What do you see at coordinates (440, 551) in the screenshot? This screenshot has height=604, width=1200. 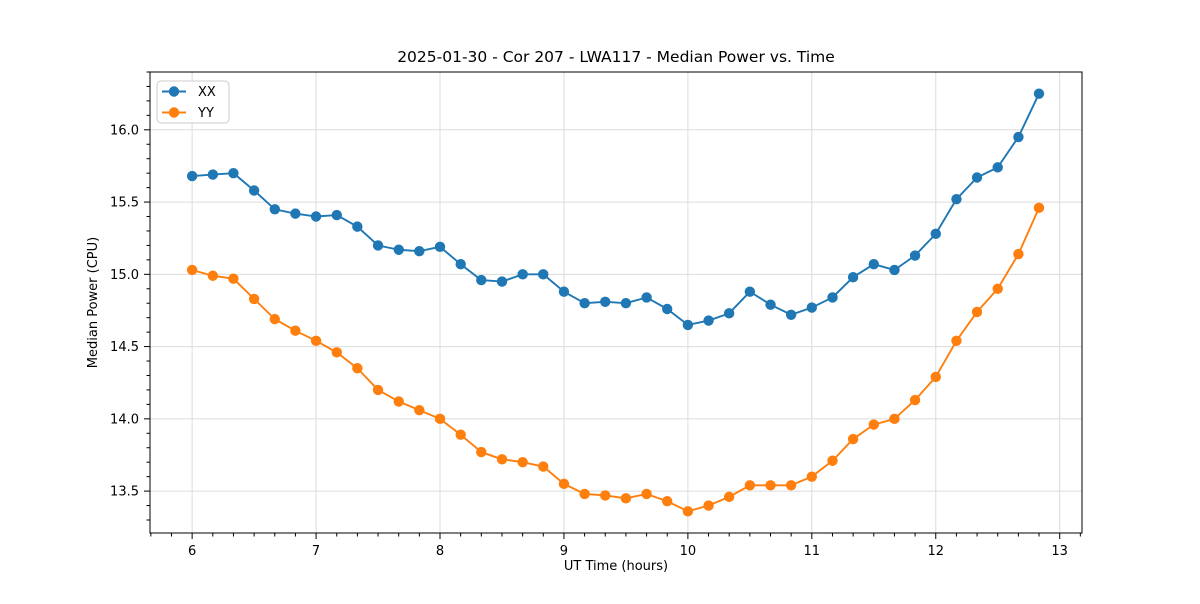 I see `x-tick-label: 8` at bounding box center [440, 551].